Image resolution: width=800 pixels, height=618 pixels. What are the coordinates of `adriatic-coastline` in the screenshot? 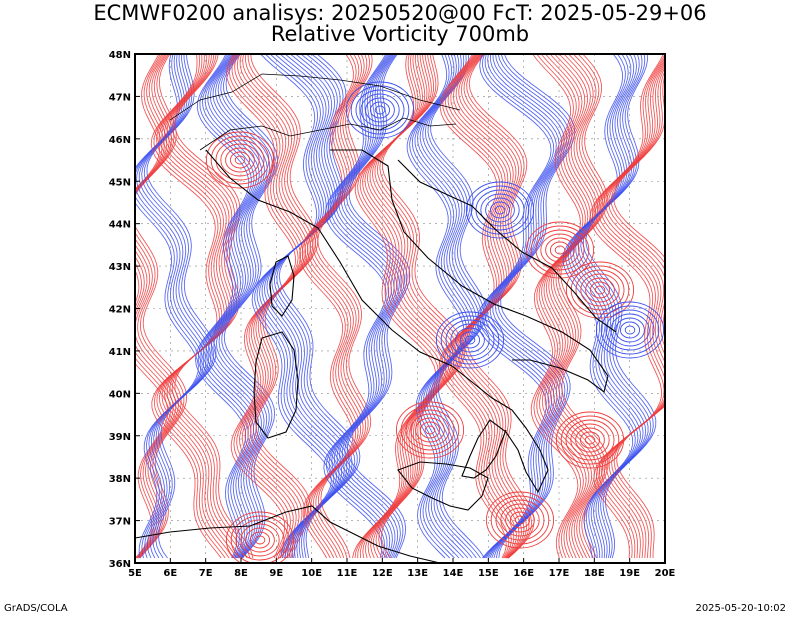 It's located at (469, 271).